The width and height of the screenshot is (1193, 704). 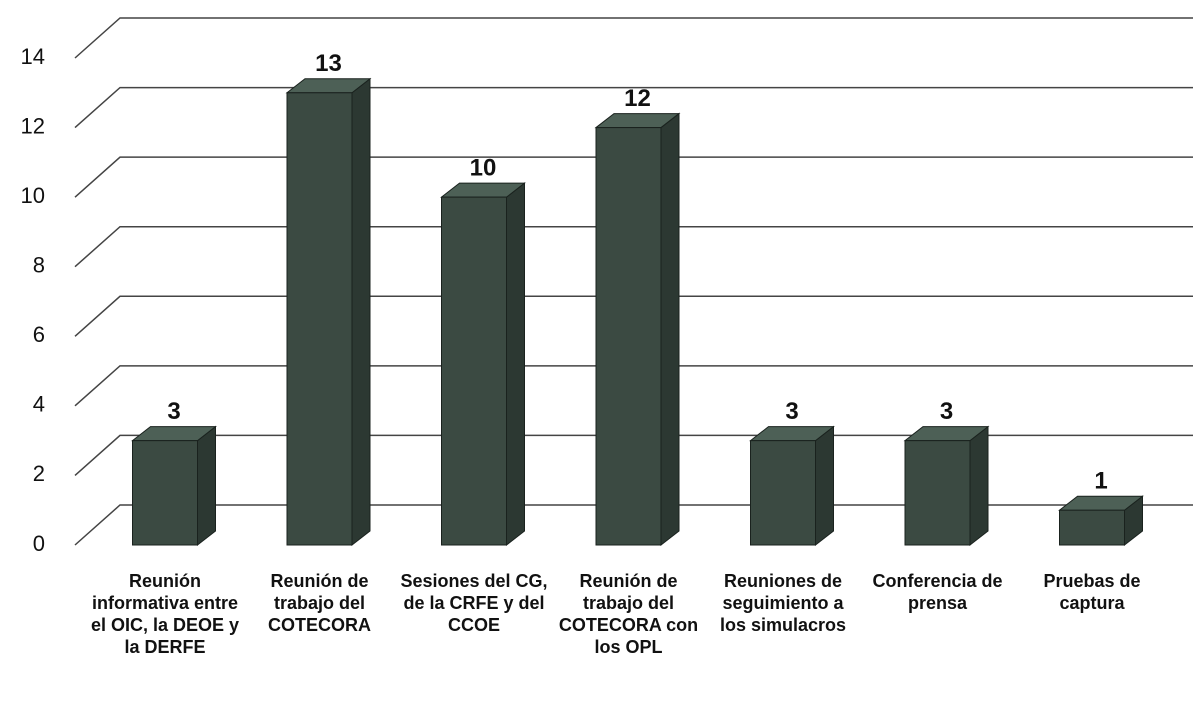 What do you see at coordinates (33, 125) in the screenshot?
I see `y-tick-label: 12` at bounding box center [33, 125].